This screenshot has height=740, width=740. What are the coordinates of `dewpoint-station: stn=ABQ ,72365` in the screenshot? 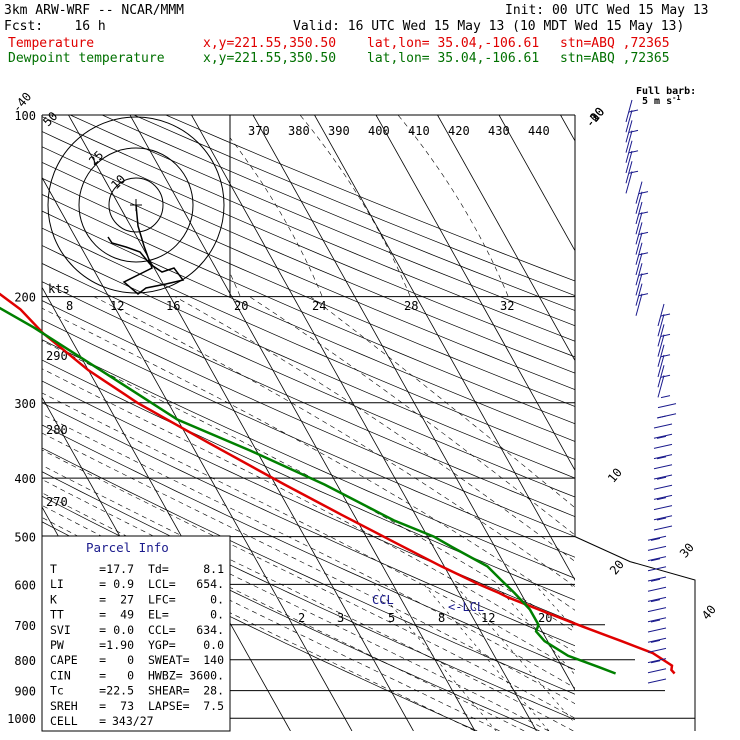 It's located at (615, 58).